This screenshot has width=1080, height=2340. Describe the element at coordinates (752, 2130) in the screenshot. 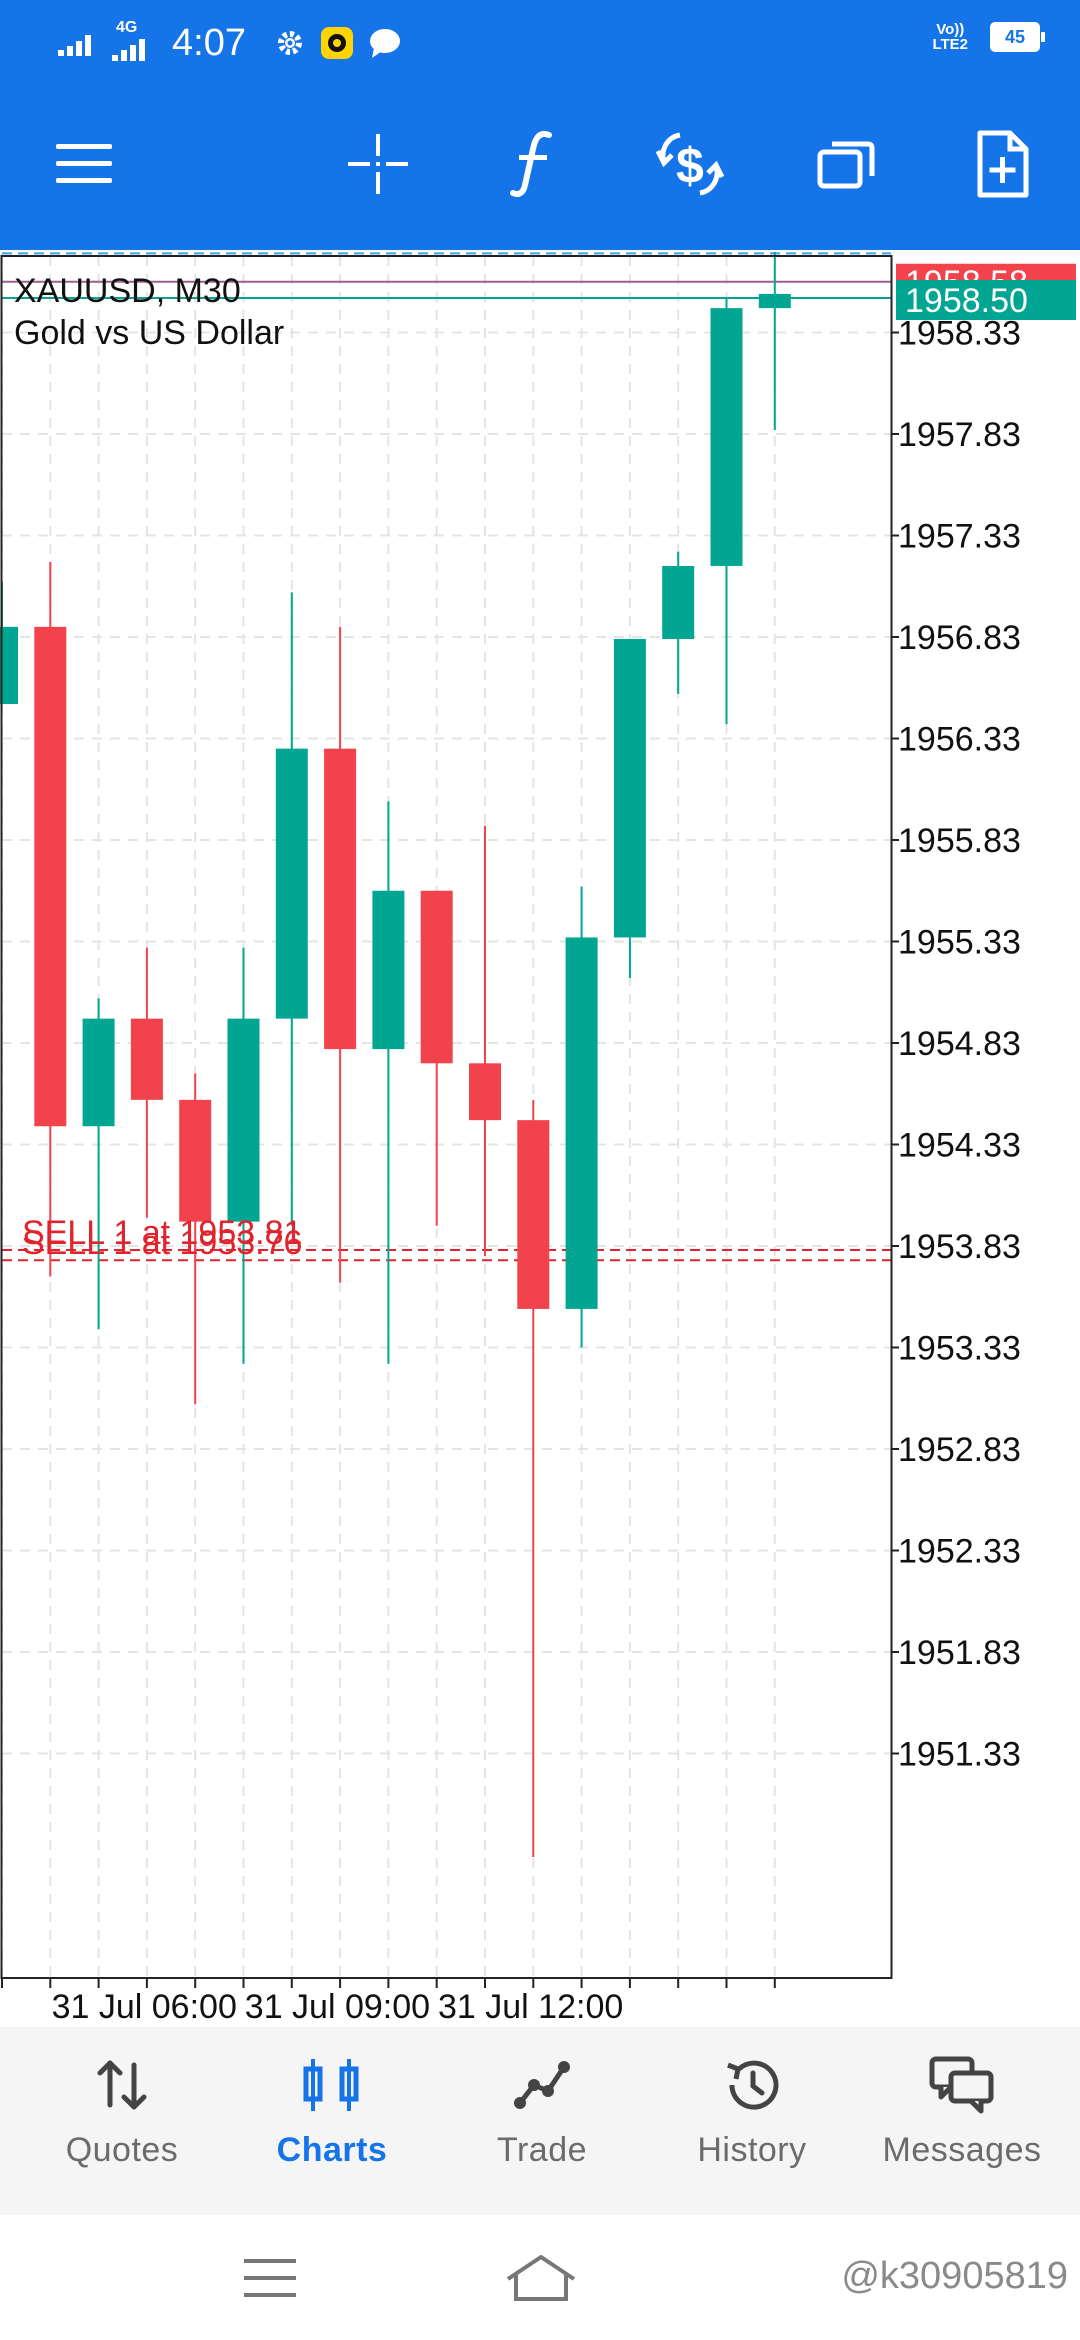

I see `nav-history: History` at that location.